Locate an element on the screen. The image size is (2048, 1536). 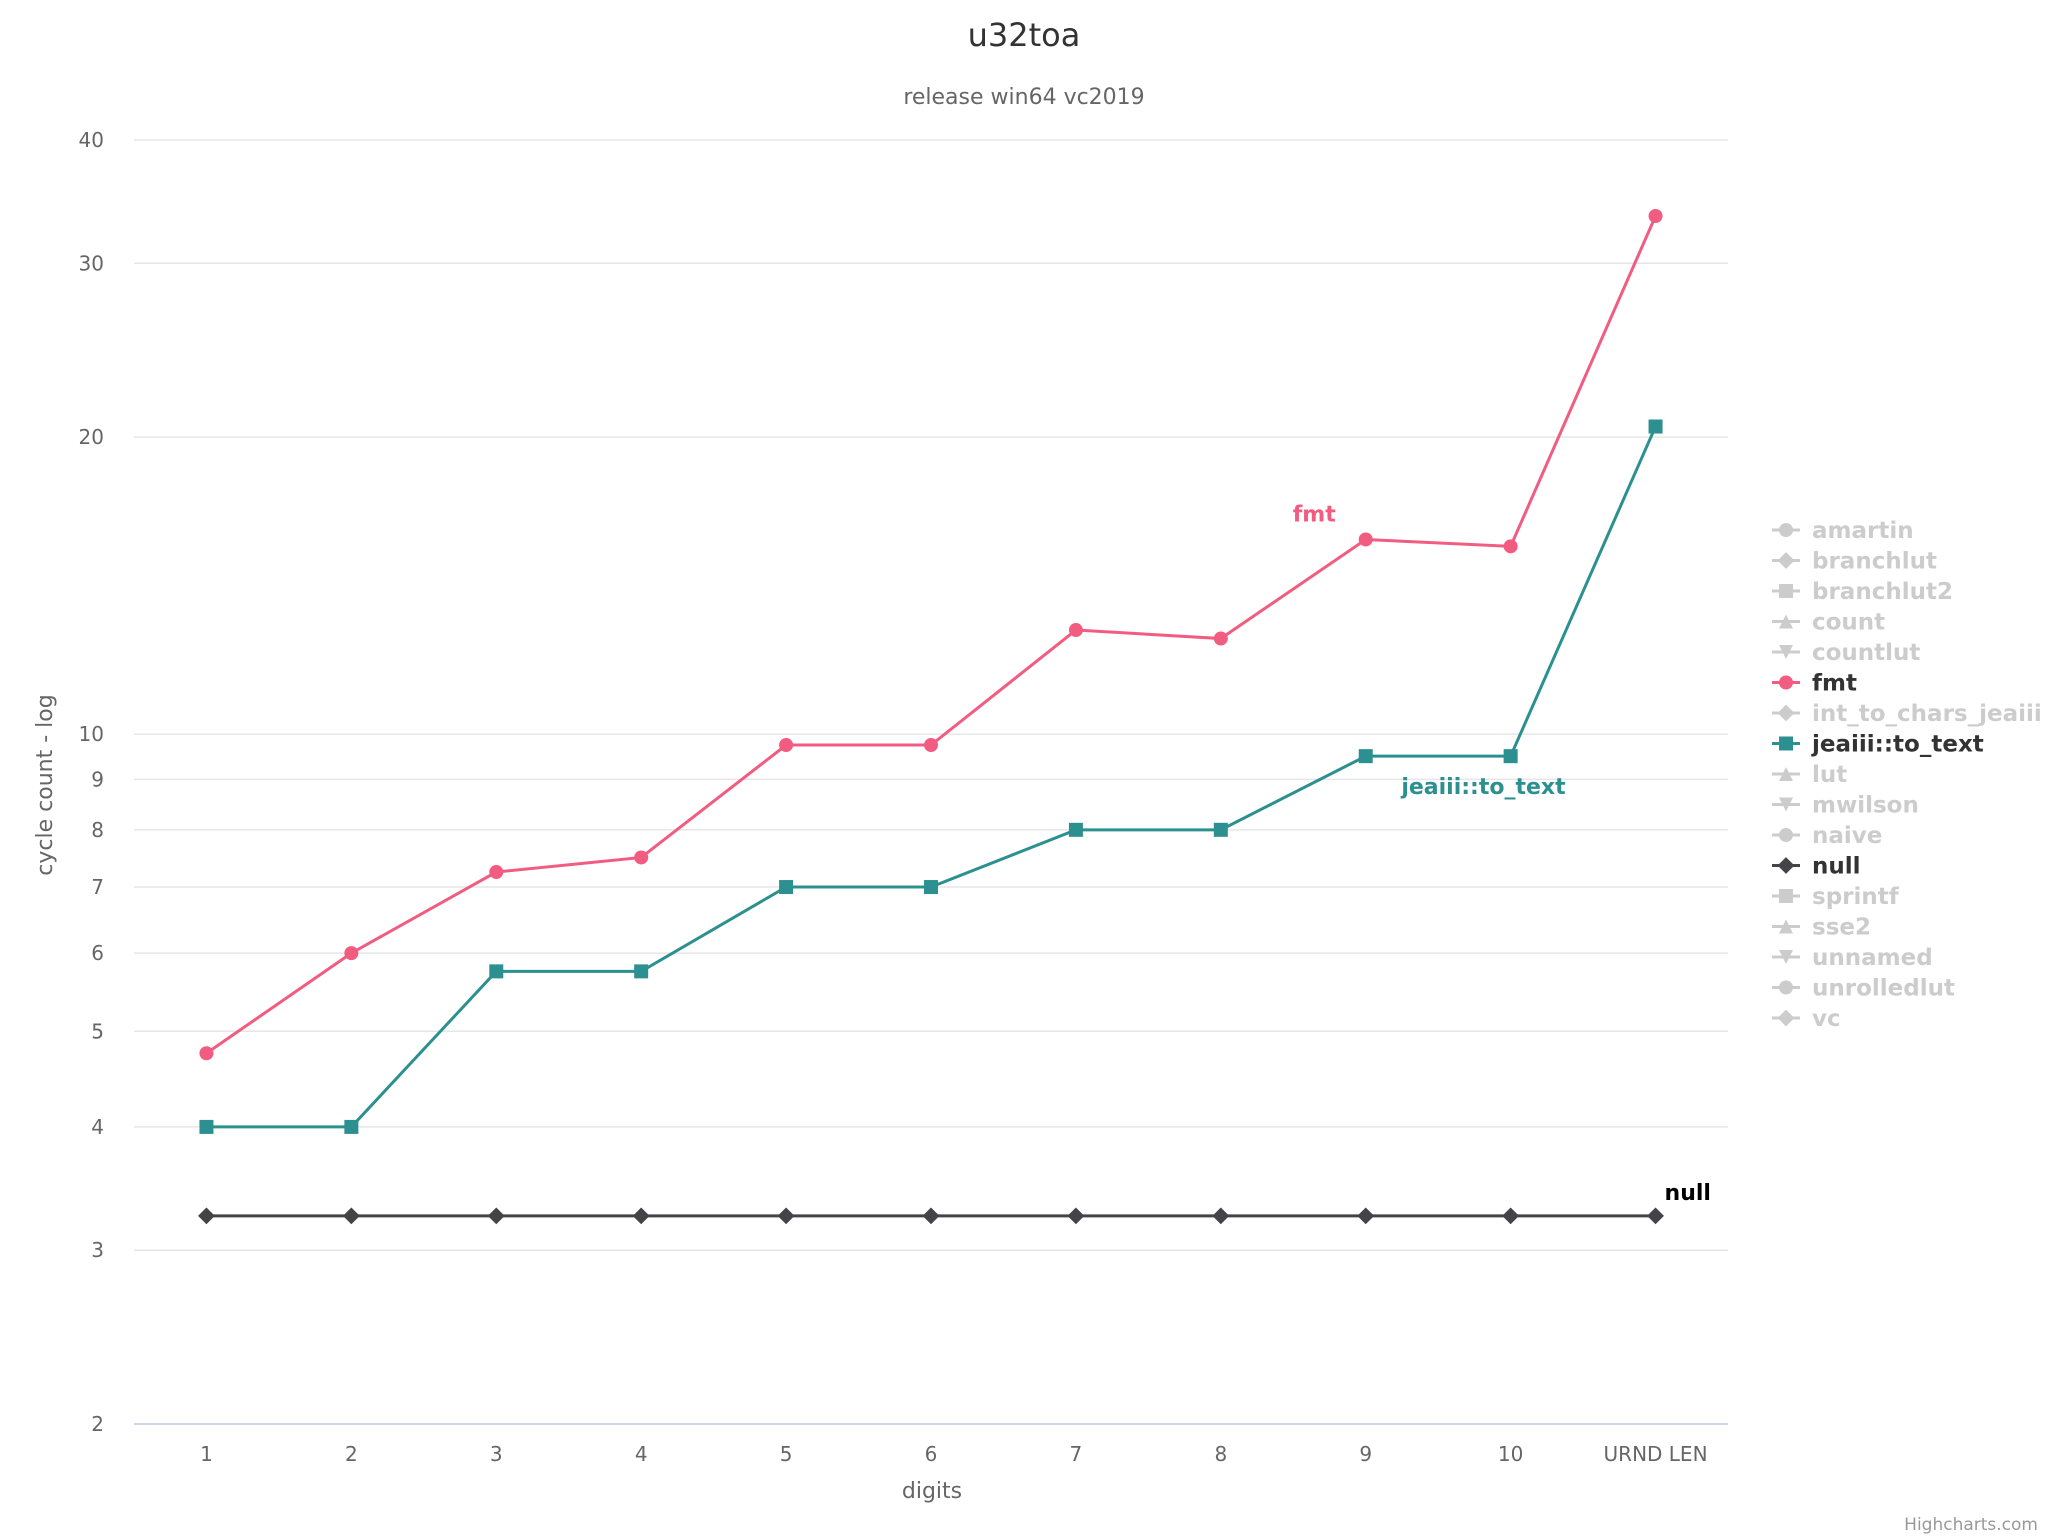
series-label: null is located at coordinates (1688, 1193).